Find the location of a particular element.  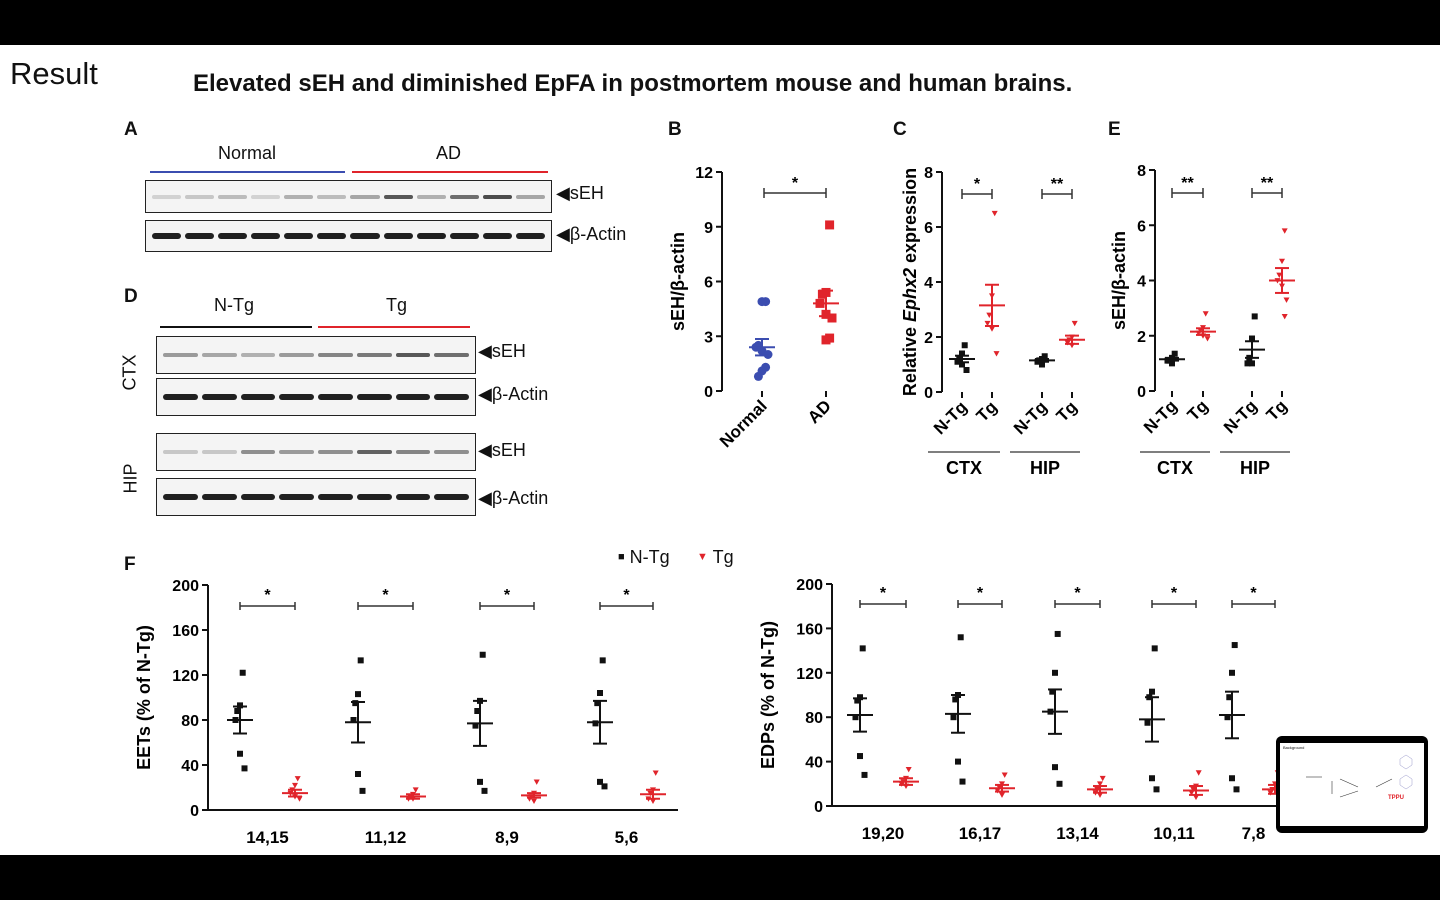

western-blot-ctx-seh is located at coordinates (316, 355).